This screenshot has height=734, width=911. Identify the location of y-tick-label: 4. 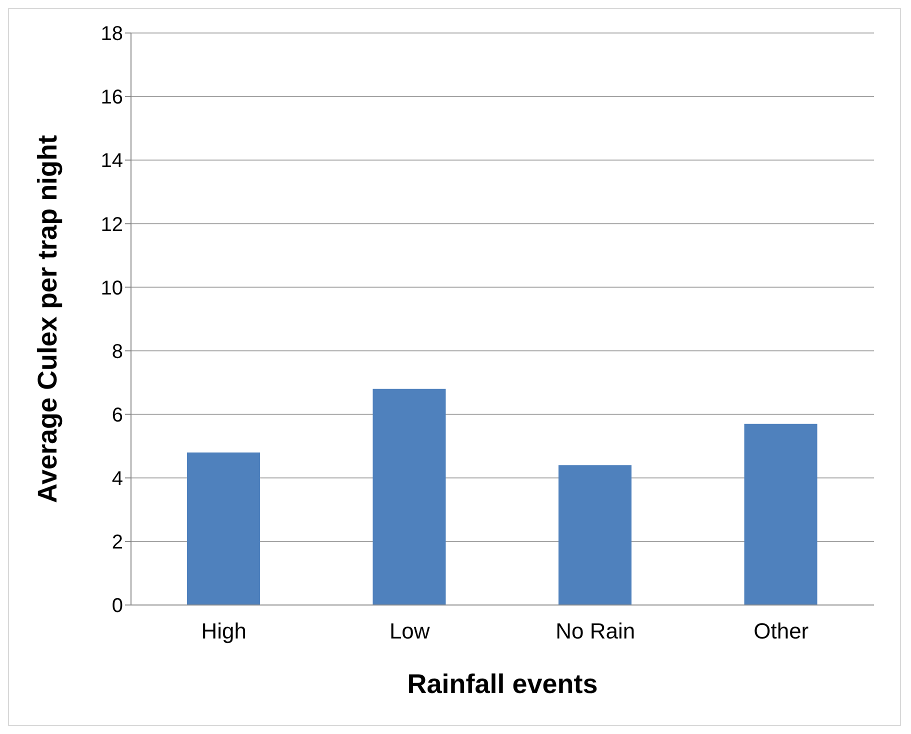
(117, 479).